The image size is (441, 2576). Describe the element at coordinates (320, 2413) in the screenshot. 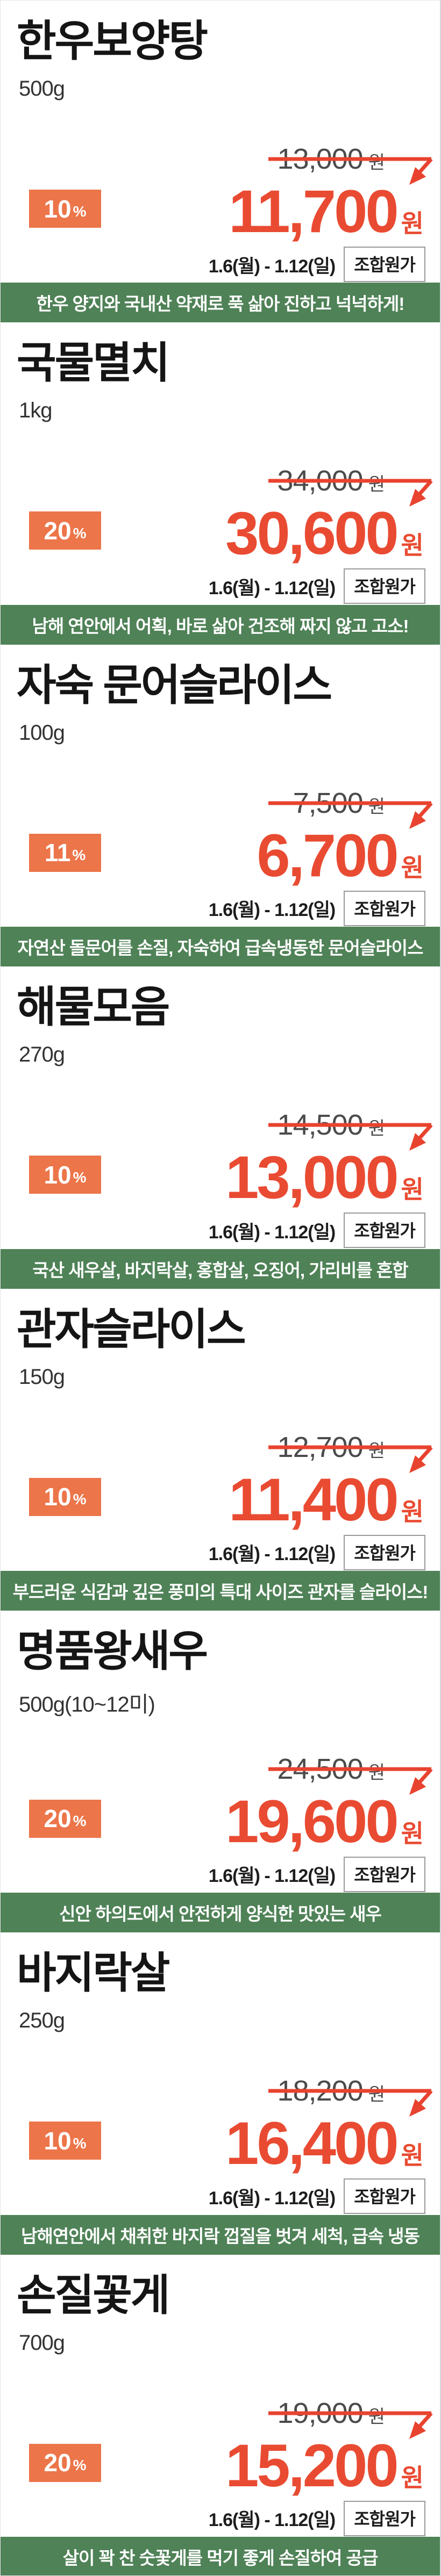

I see `original-price: 19,000` at that location.